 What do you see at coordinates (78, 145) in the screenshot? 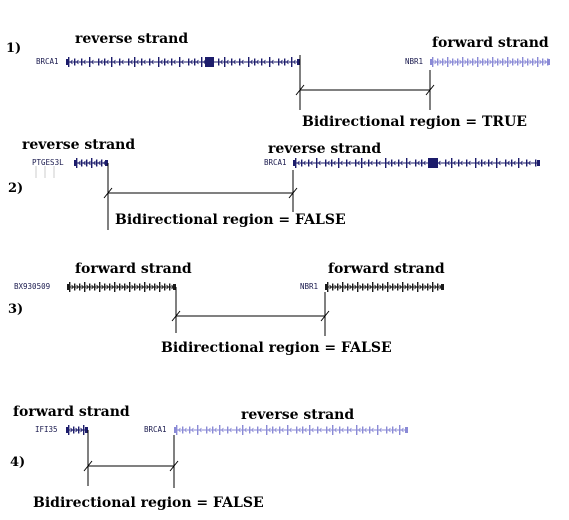
I see `strand-label-left: reverse strand` at bounding box center [78, 145].